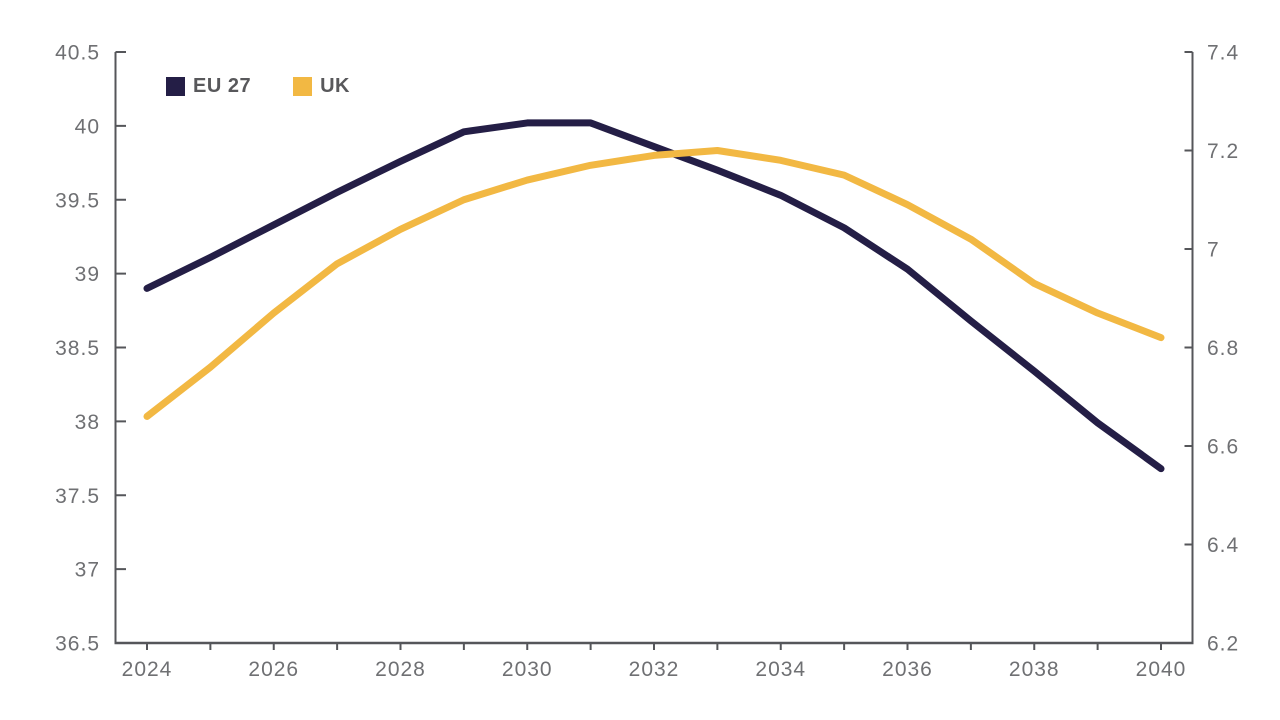 The height and width of the screenshot is (720, 1280). I want to click on right-axis-tick-label: 6.8, so click(1223, 348).